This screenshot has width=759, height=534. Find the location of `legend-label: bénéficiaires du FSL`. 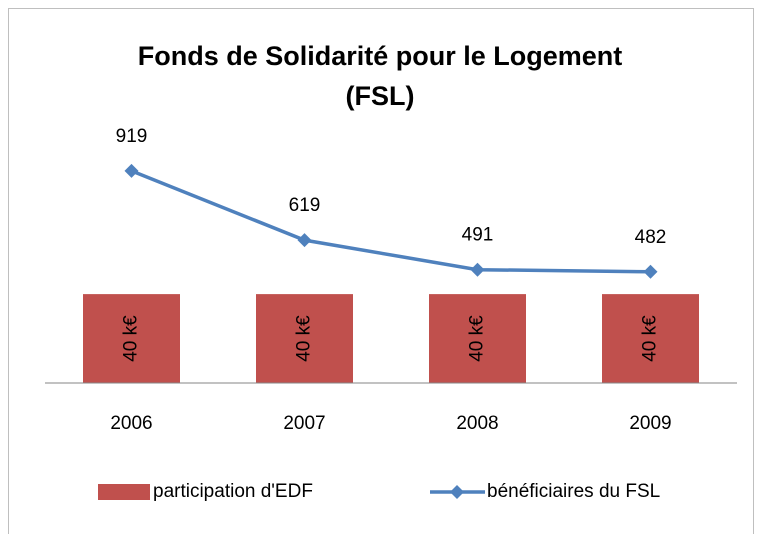

legend-label: bénéficiaires du FSL is located at coordinates (573, 491).